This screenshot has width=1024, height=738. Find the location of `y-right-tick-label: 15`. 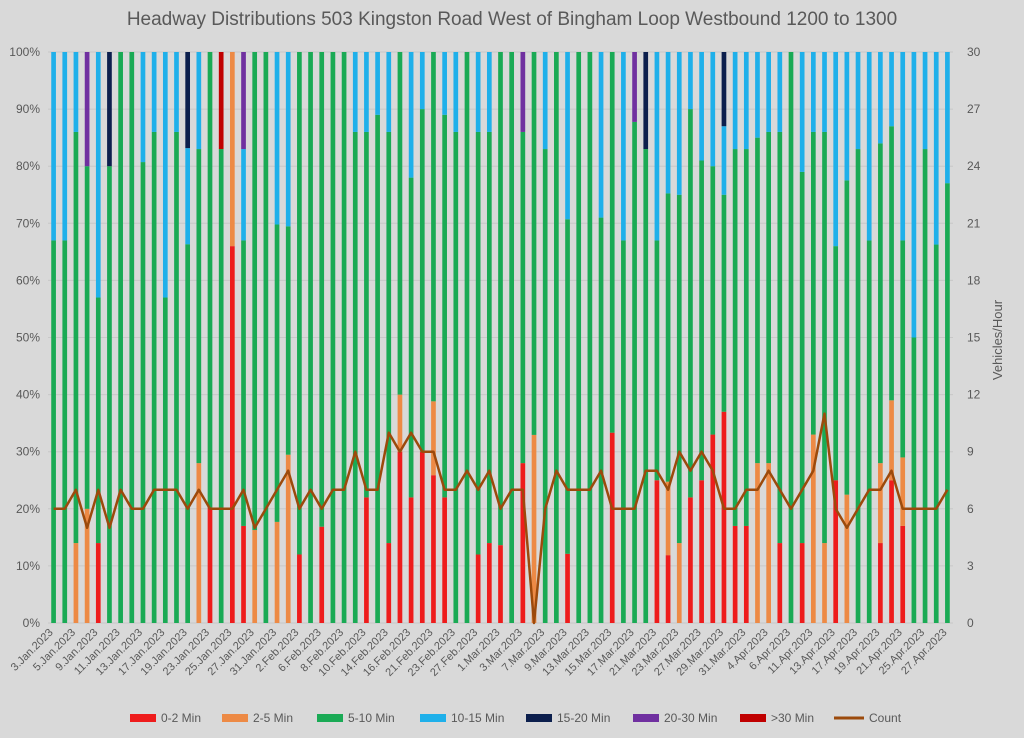

y-right-tick-label: 15 is located at coordinates (974, 338).